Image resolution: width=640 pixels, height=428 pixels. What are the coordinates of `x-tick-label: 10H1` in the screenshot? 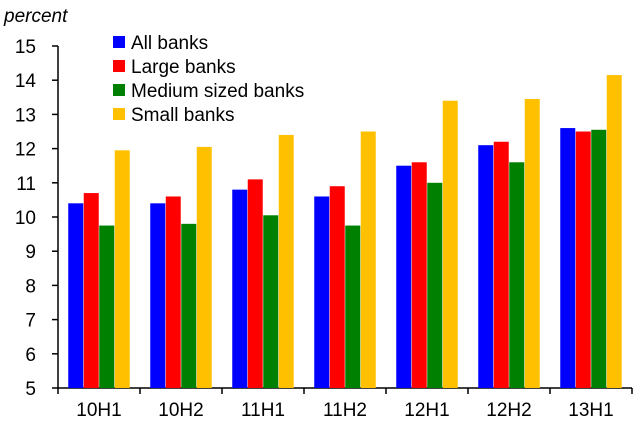 It's located at (98, 410).